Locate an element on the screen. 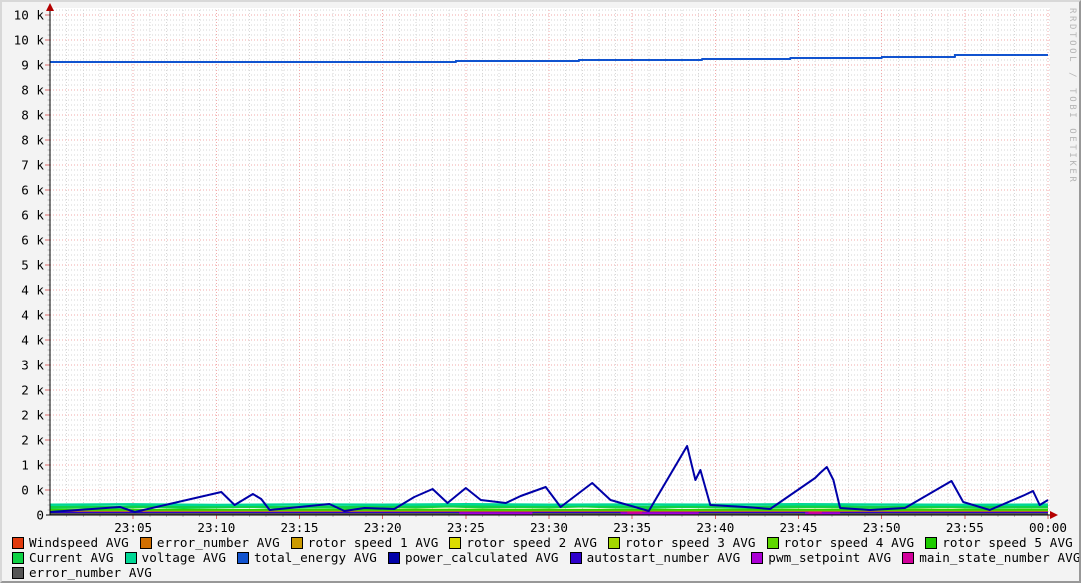 The width and height of the screenshot is (1081, 583). series-line-current-avg is located at coordinates (548, 506).